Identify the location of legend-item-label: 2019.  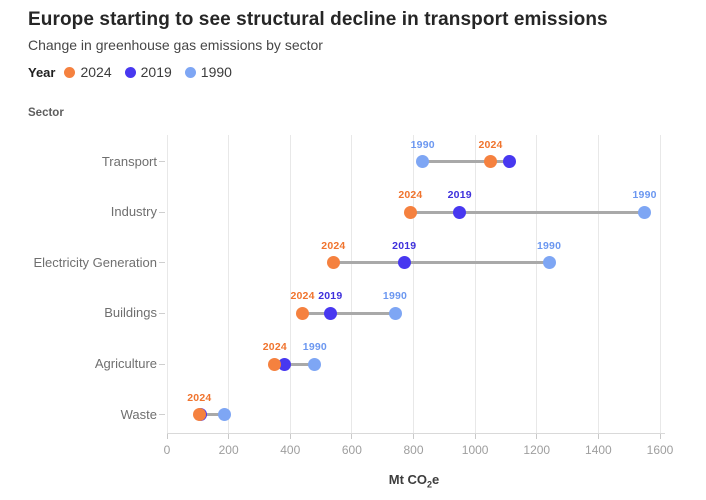
(156, 72).